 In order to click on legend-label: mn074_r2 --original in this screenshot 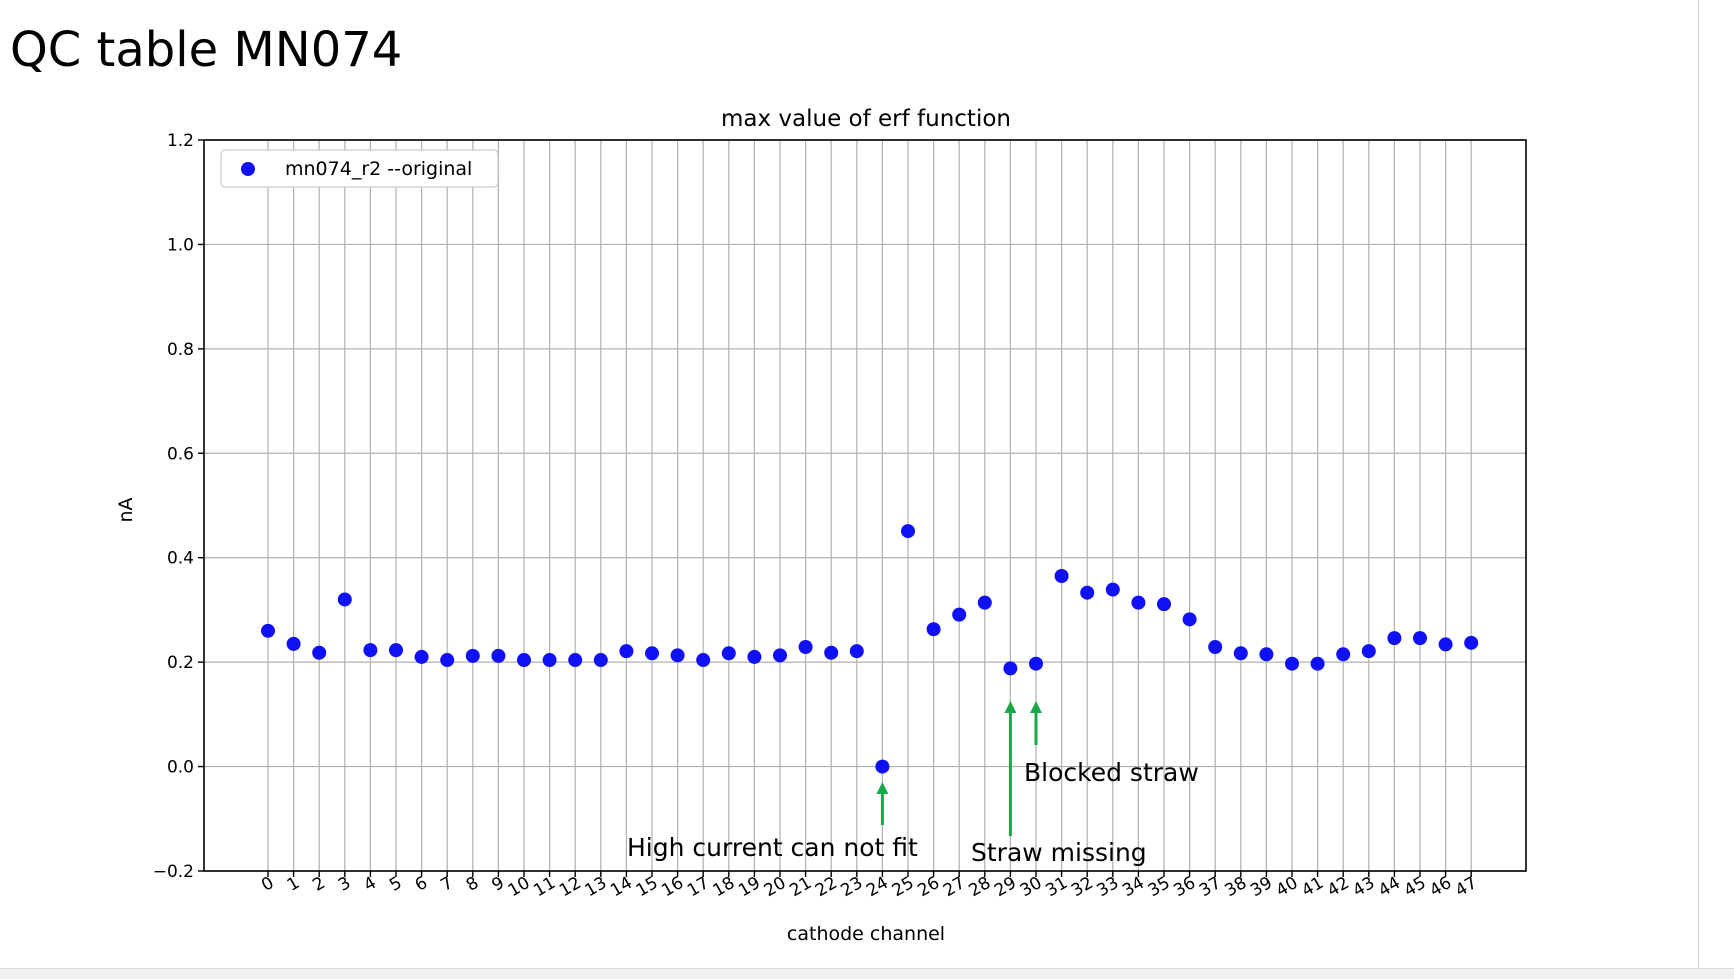, I will do `click(378, 169)`.